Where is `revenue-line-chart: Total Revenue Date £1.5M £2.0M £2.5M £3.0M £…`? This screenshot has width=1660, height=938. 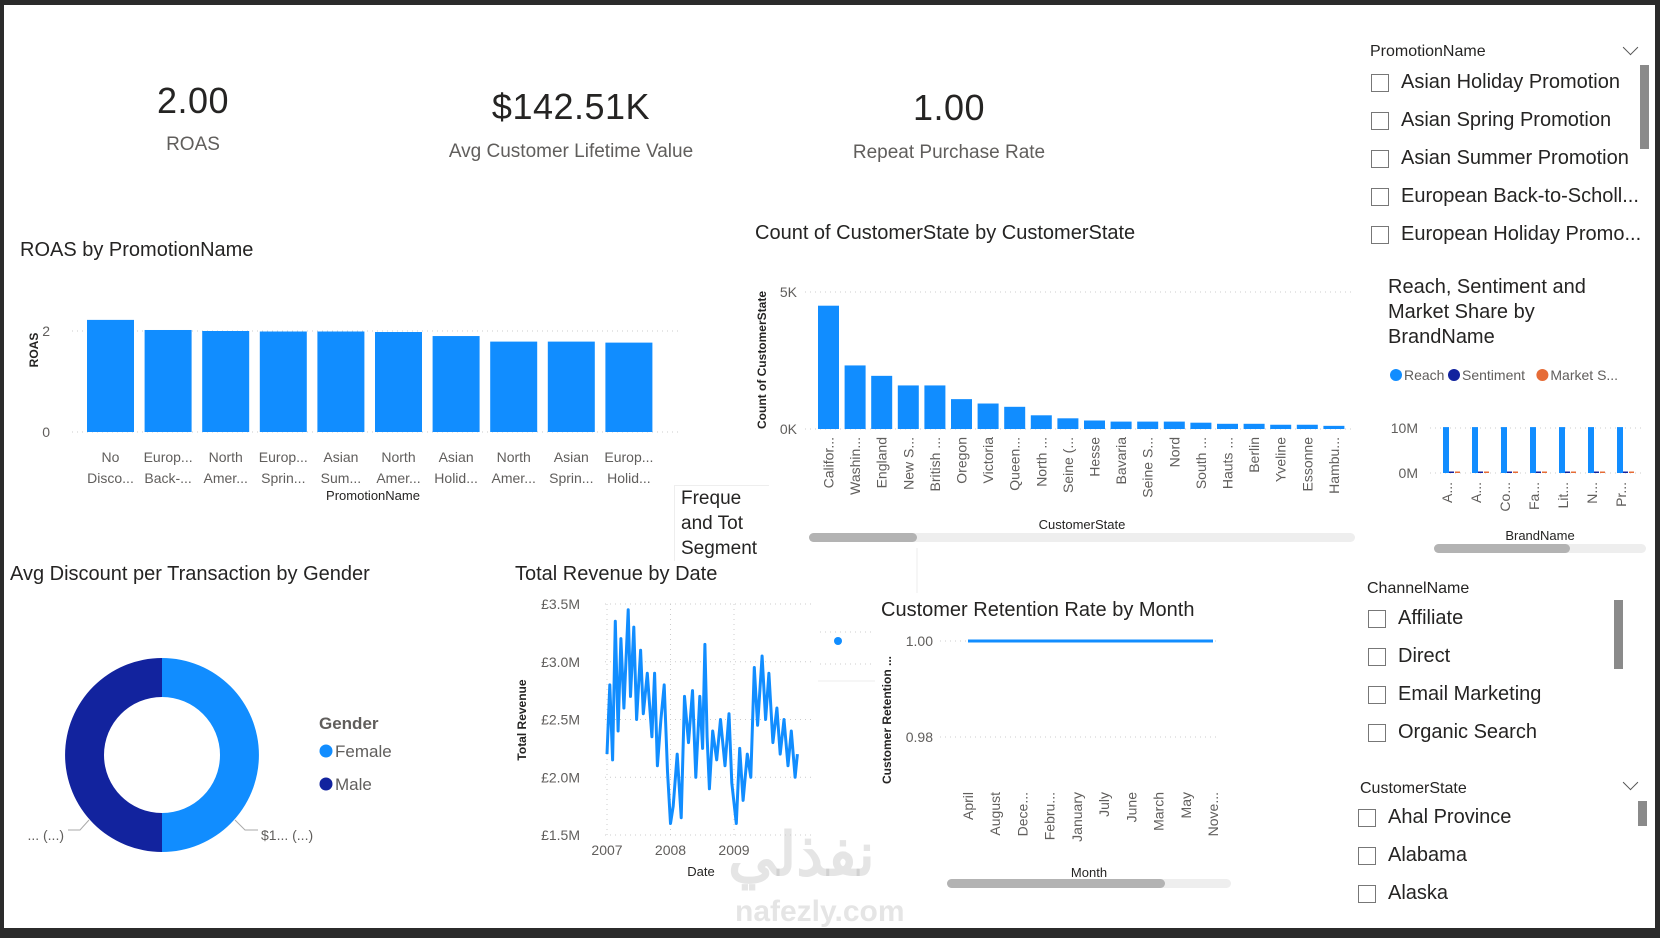 revenue-line-chart: Total Revenue Date £1.5M £2.0M £2.5M £3.0M £… is located at coordinates (664, 737).